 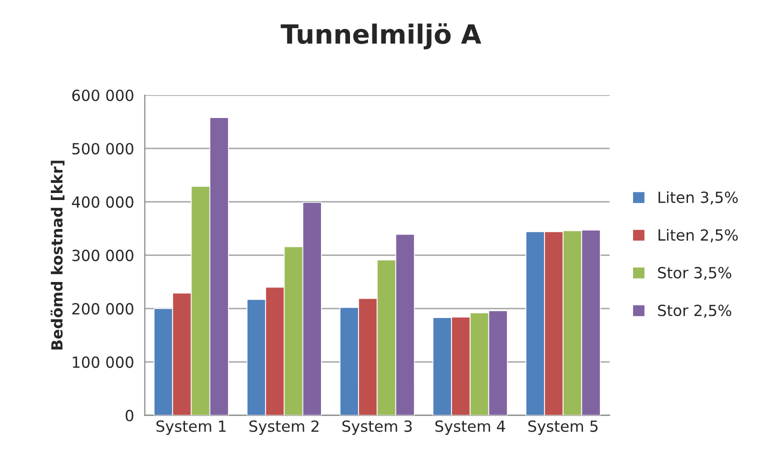 I want to click on legend-label: Liten 3,5%, so click(x=698, y=198).